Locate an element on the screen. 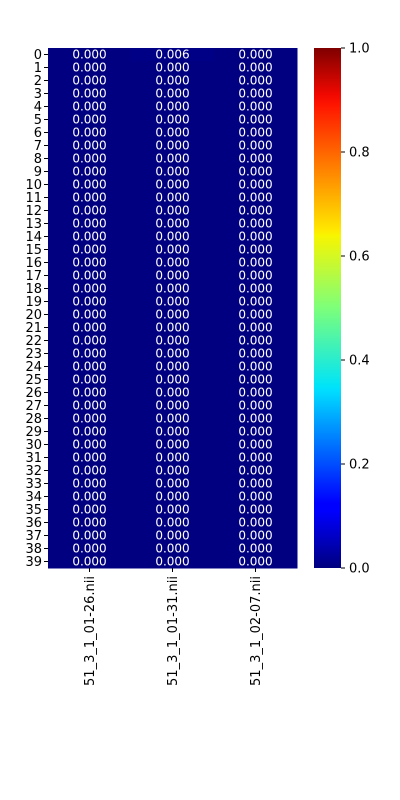  row-tick-label: 15 is located at coordinates (33, 250).